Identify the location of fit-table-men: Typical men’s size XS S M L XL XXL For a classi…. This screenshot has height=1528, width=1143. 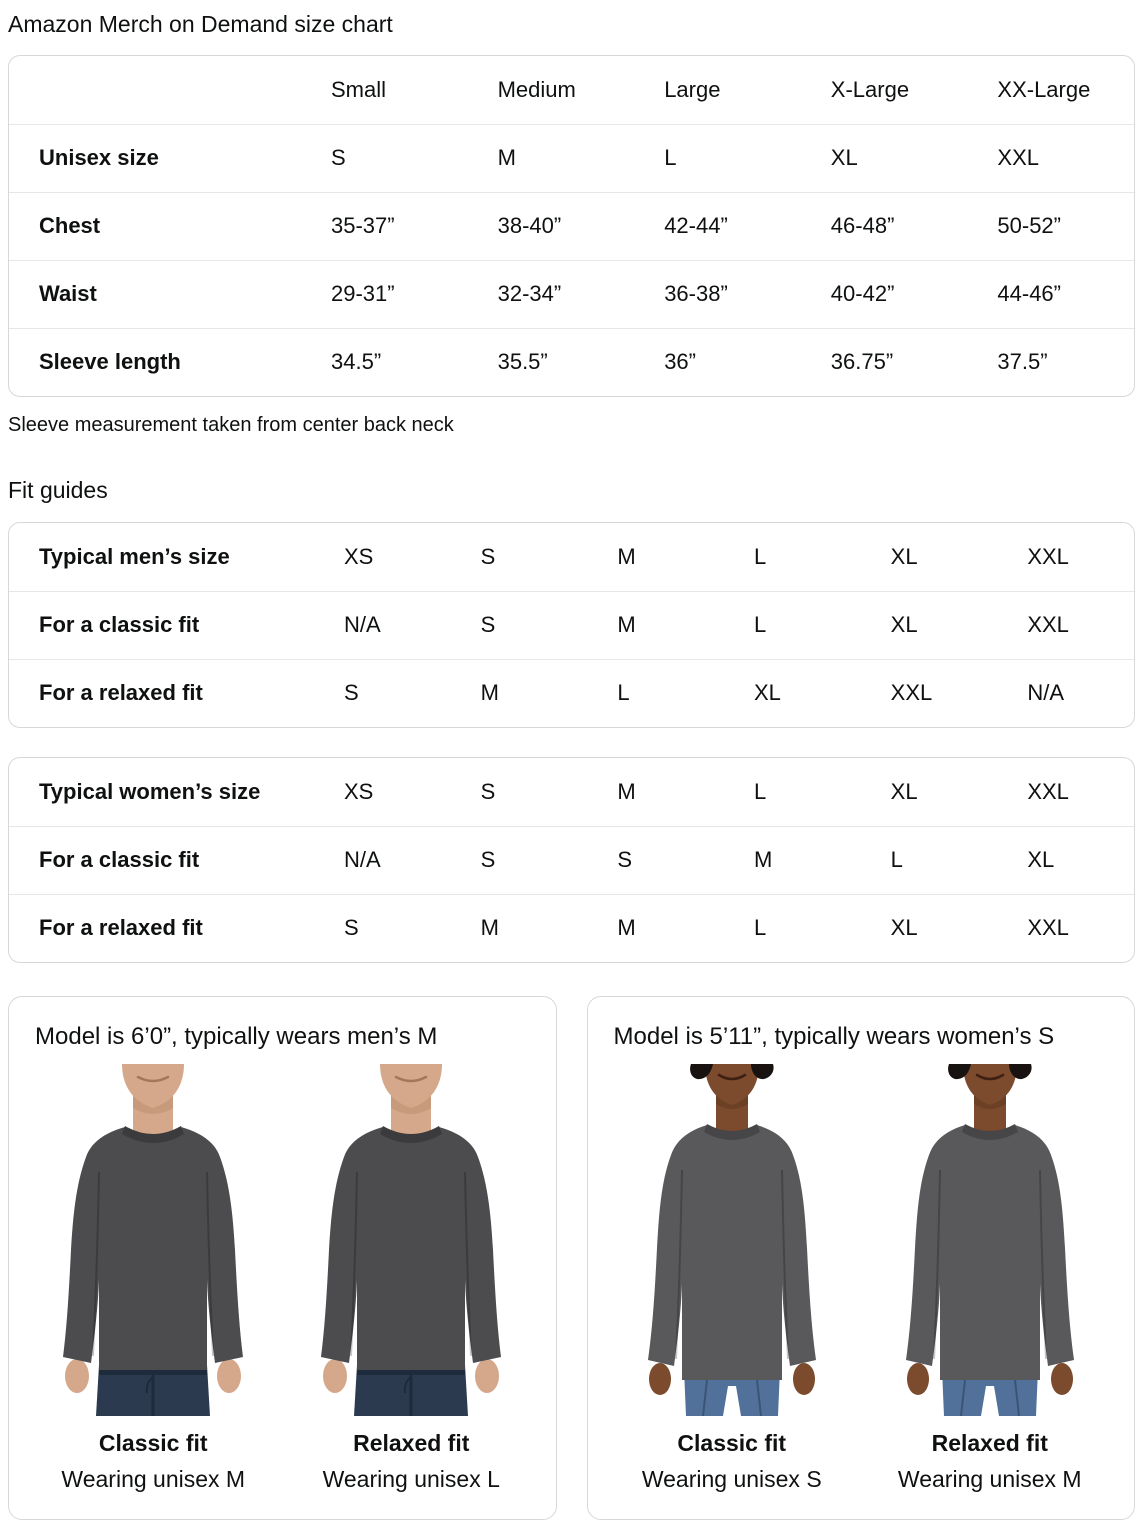
(571, 624).